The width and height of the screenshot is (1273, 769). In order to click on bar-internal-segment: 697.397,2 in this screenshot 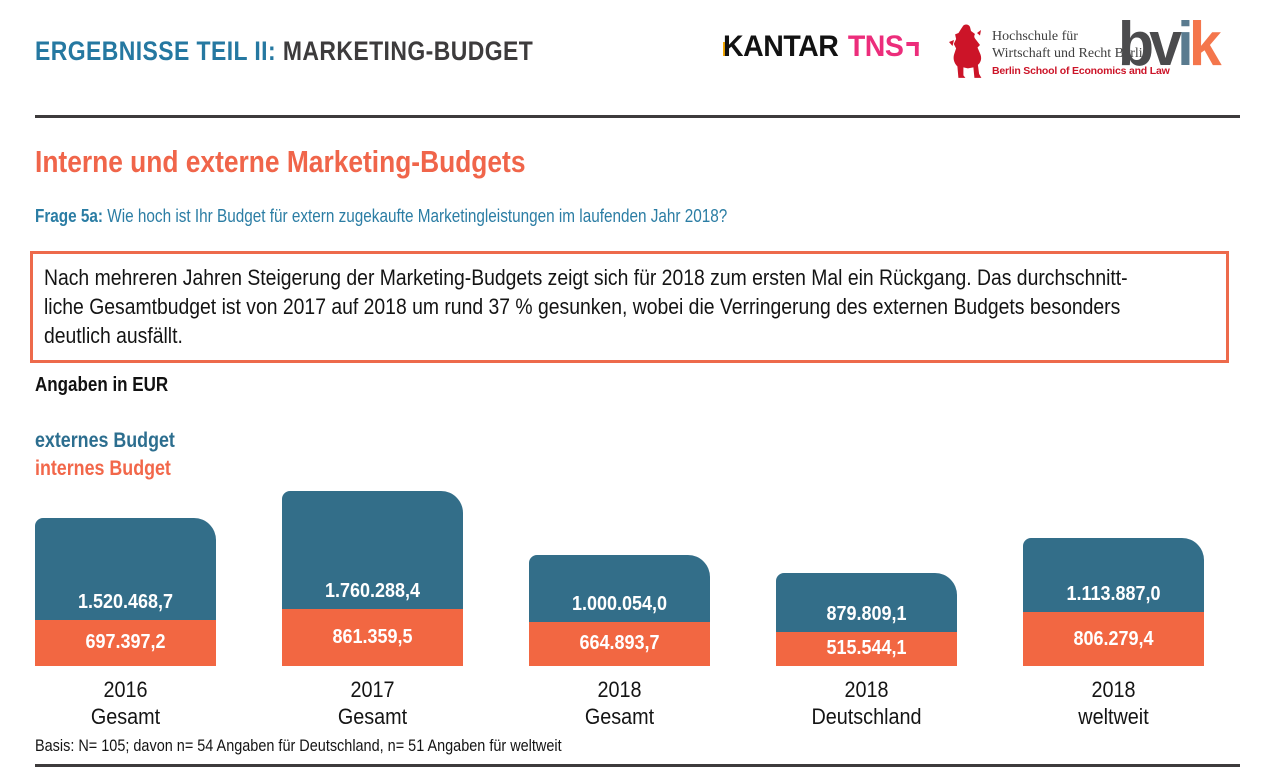, I will do `click(125, 642)`.